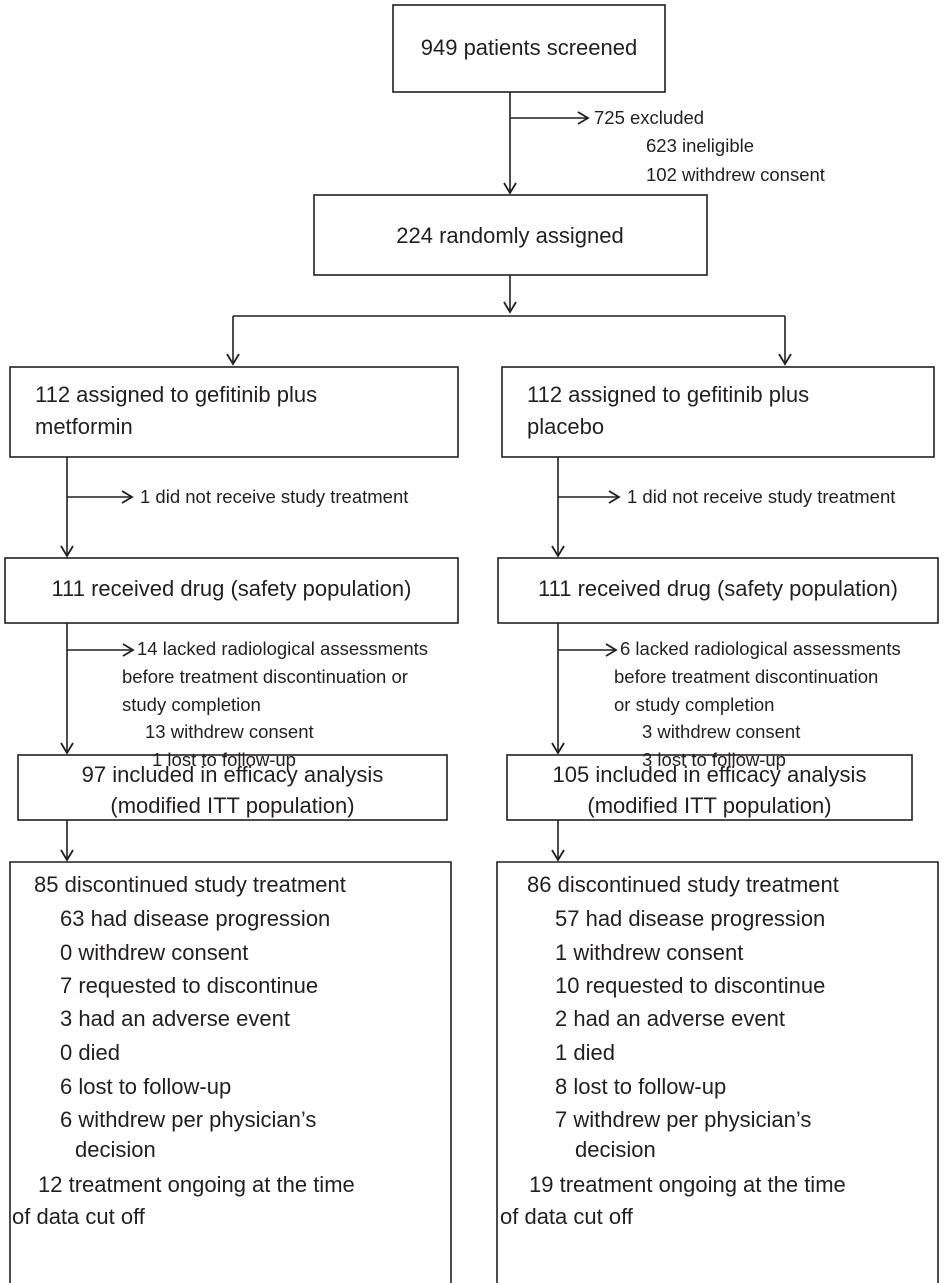  What do you see at coordinates (694, 704) in the screenshot?
I see `note-text: or study completion` at bounding box center [694, 704].